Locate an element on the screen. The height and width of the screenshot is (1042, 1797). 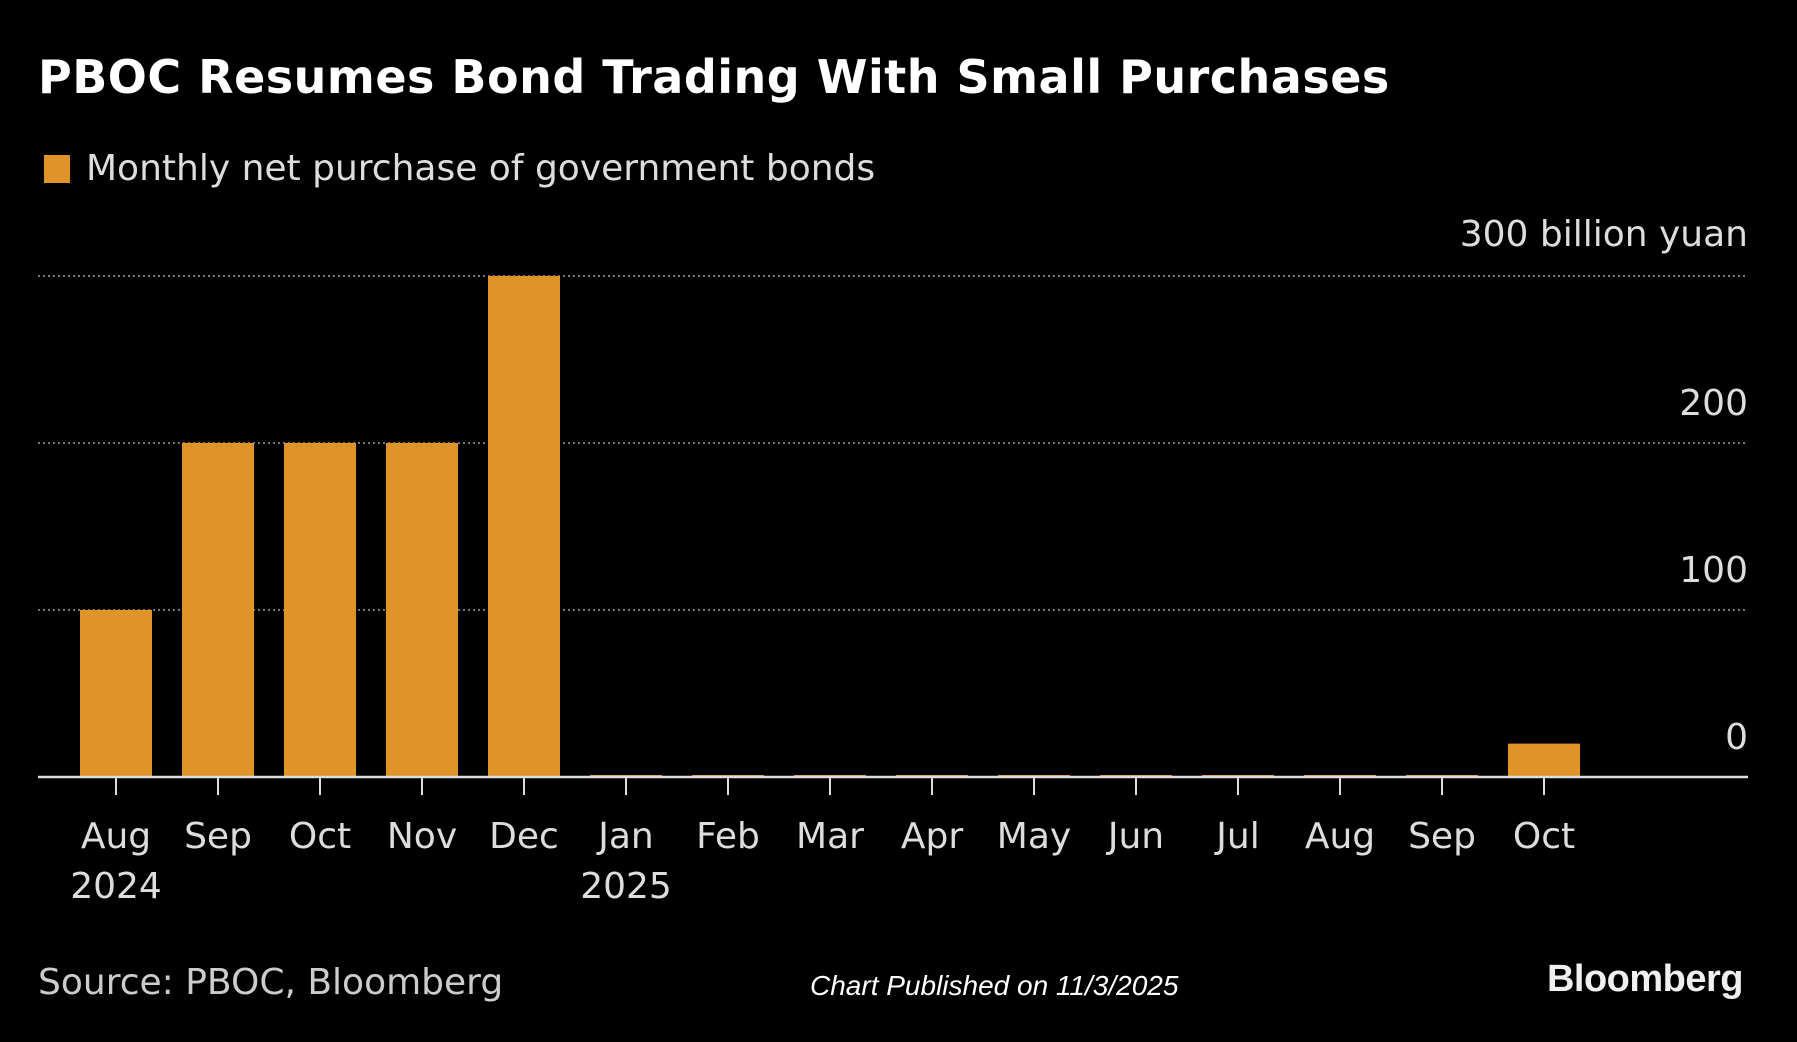
x-tick-label: Dec is located at coordinates (524, 836).